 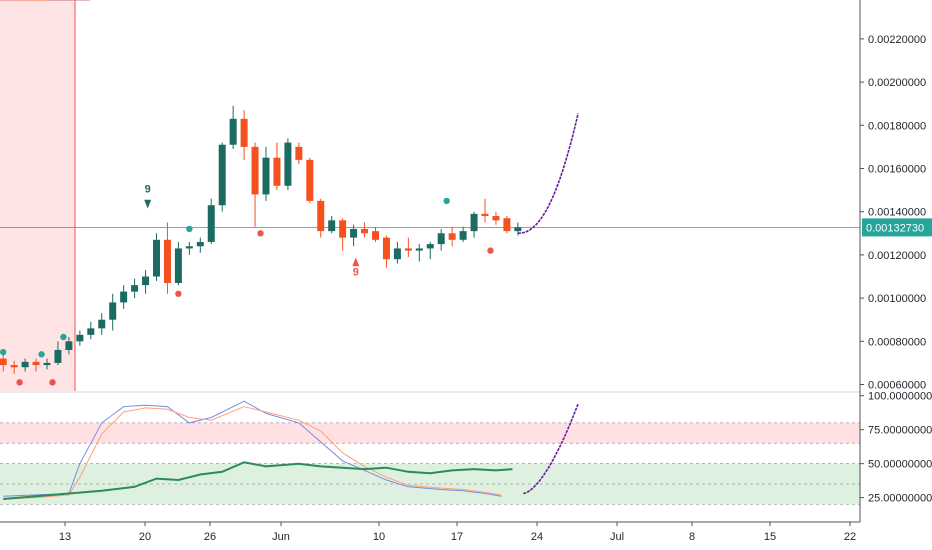 I want to click on stochastic-d-line, so click(x=252, y=453).